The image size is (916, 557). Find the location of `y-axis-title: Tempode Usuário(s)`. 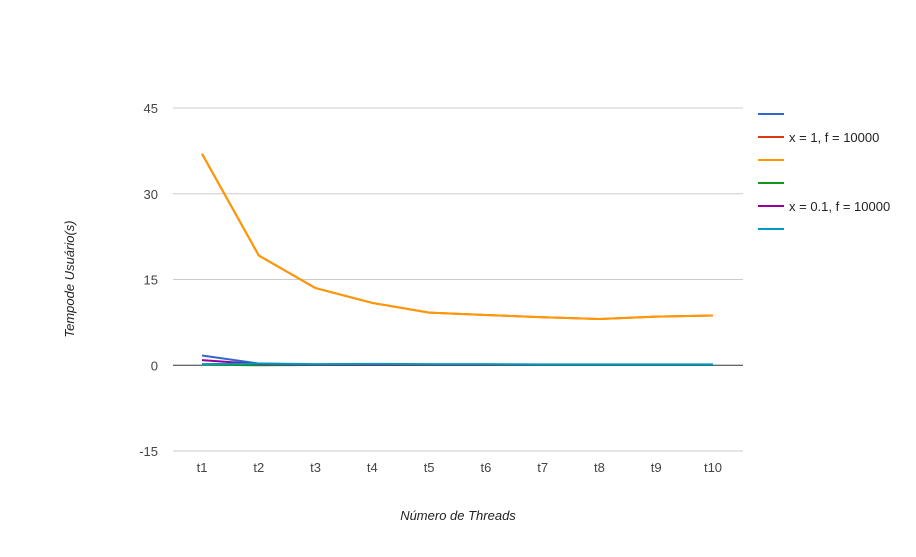

y-axis-title: Tempode Usuário(s) is located at coordinates (69, 278).